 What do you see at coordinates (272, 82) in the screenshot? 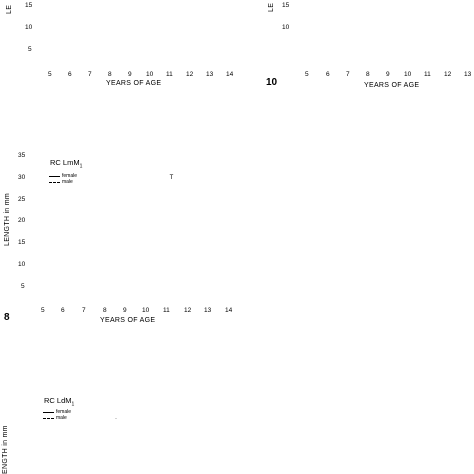
I see `figure-number: 10` at bounding box center [272, 82].